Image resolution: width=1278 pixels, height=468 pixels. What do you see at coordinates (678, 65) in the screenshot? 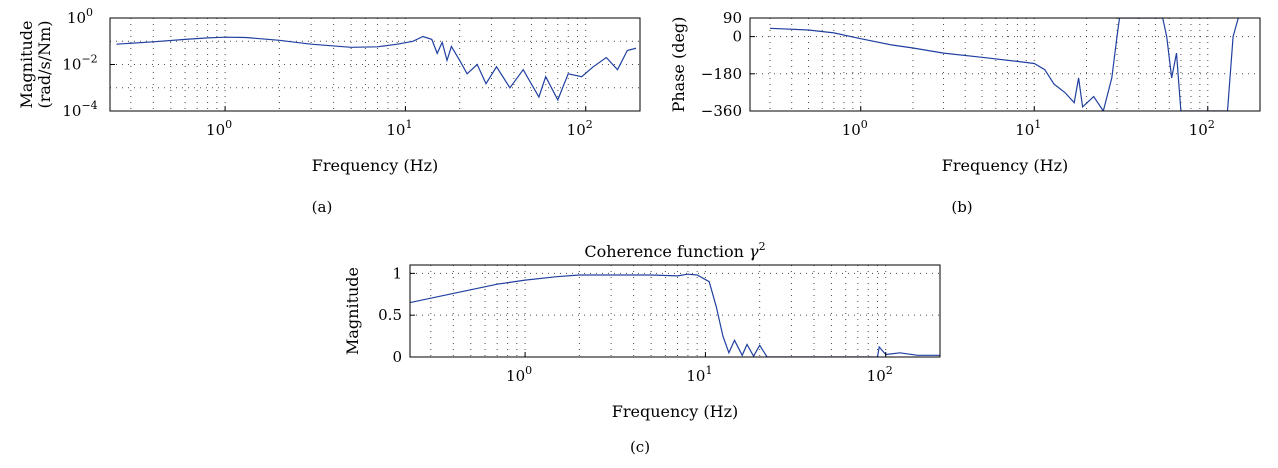
I see `y-axis-label: Phase (deg)` at bounding box center [678, 65].